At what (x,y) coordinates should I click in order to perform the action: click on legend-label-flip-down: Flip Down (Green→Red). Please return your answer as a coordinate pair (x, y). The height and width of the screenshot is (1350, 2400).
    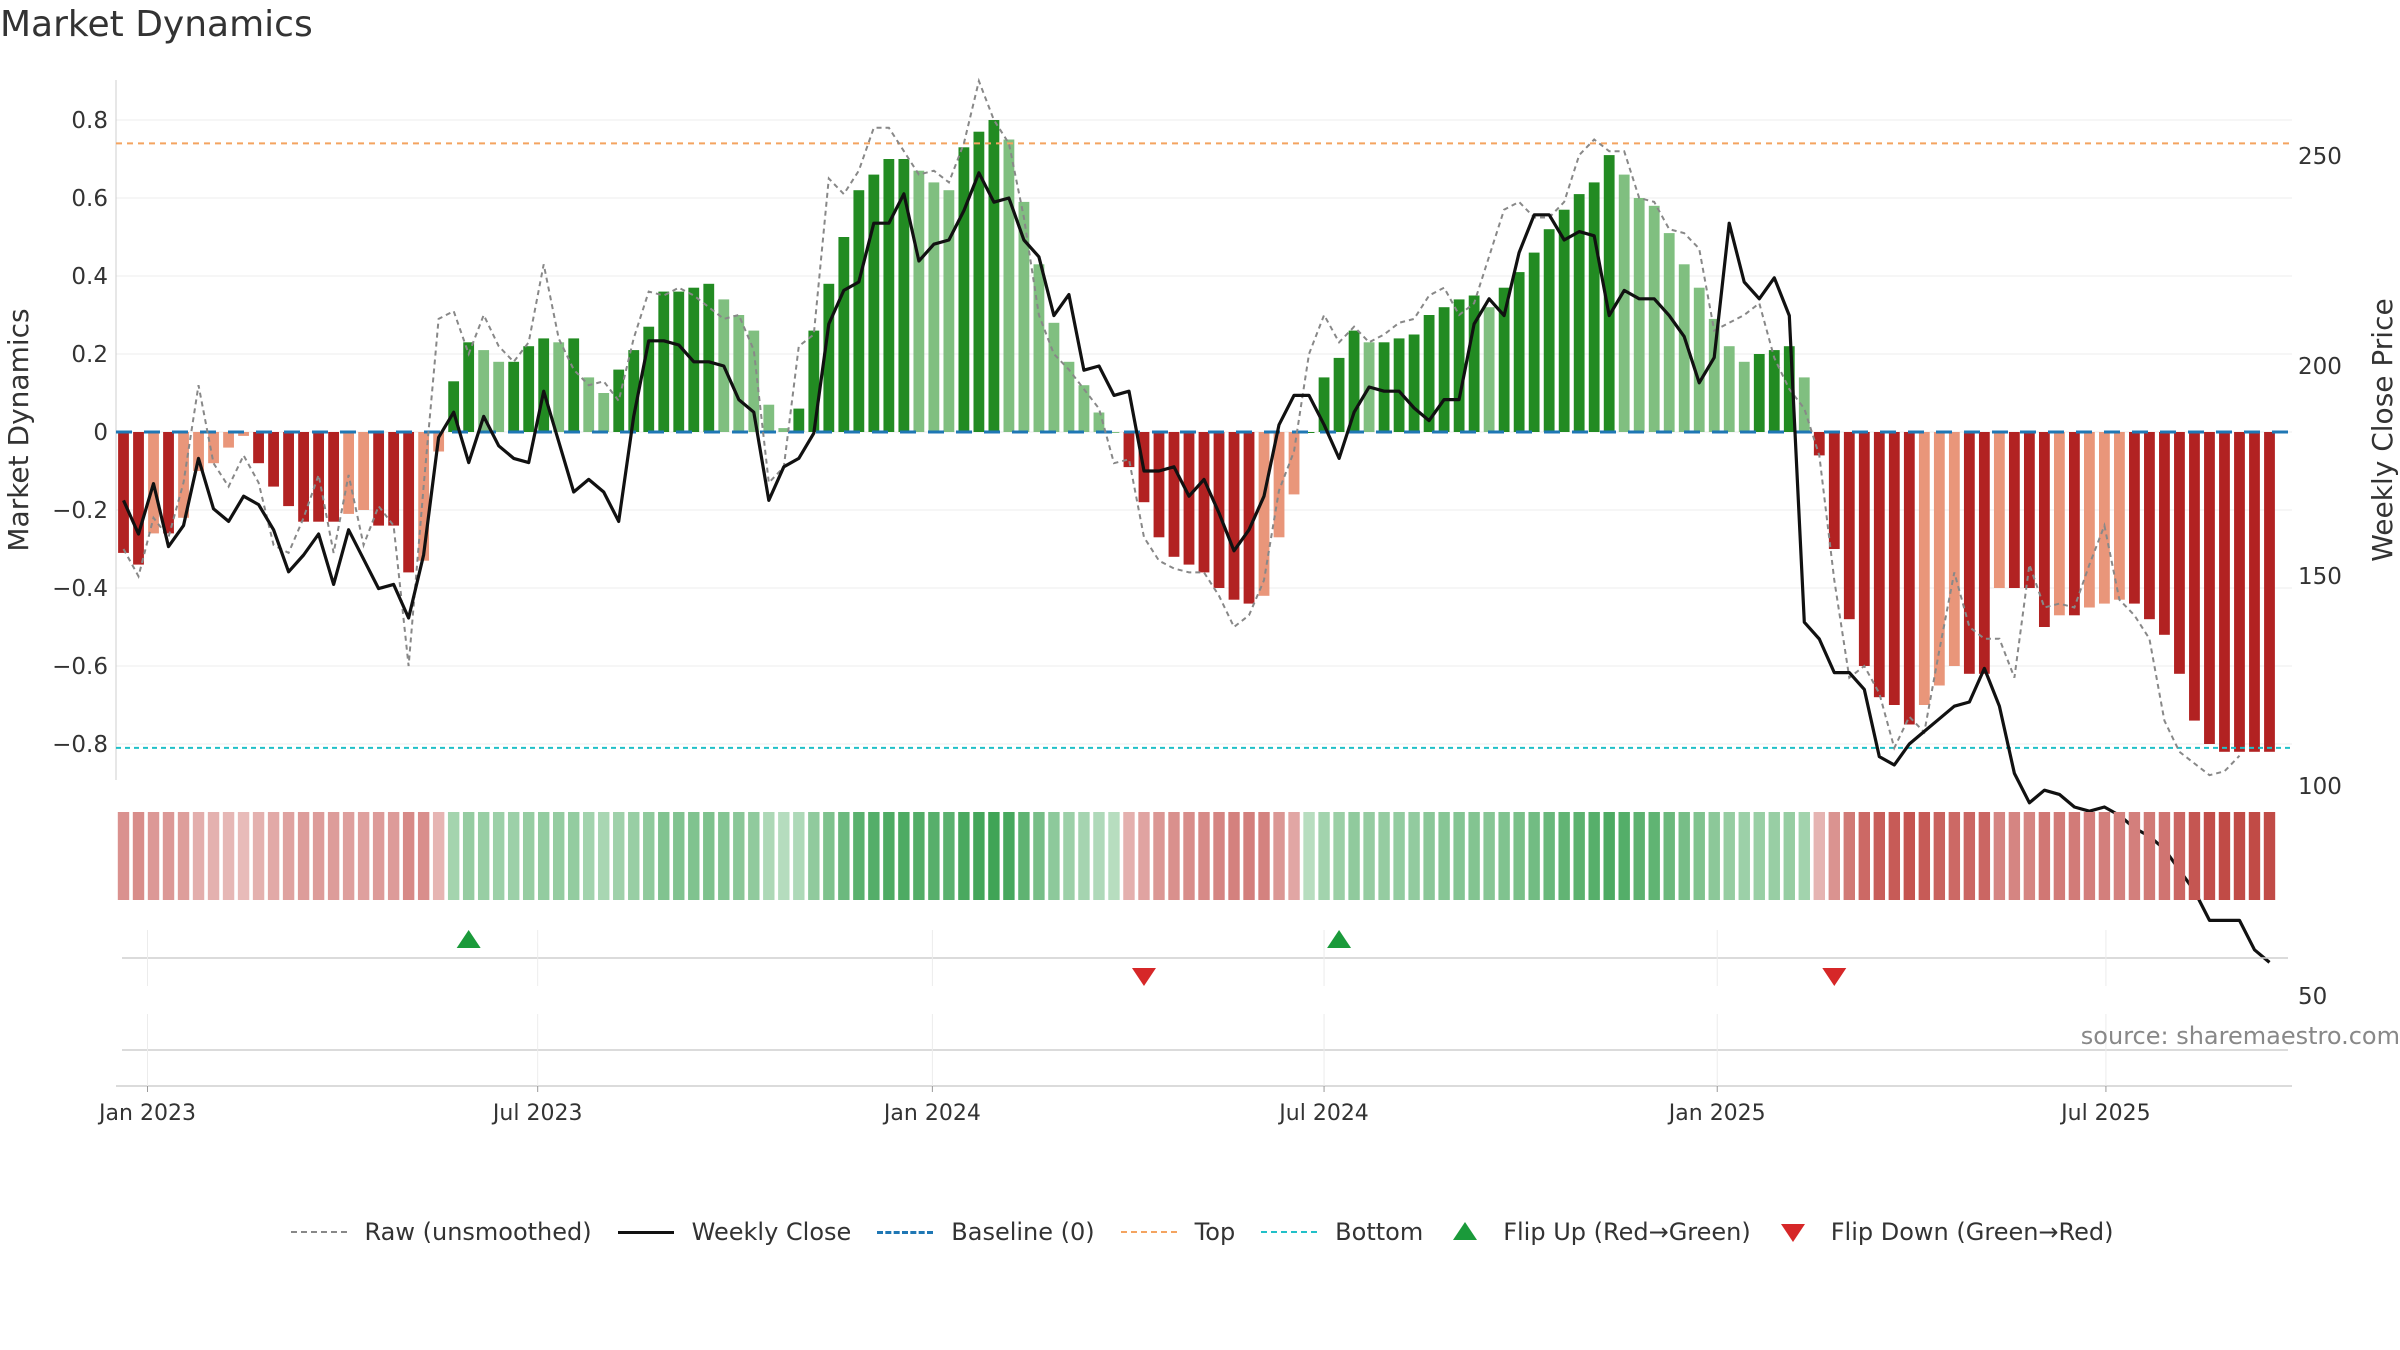
    Looking at the image, I should click on (1972, 1232).